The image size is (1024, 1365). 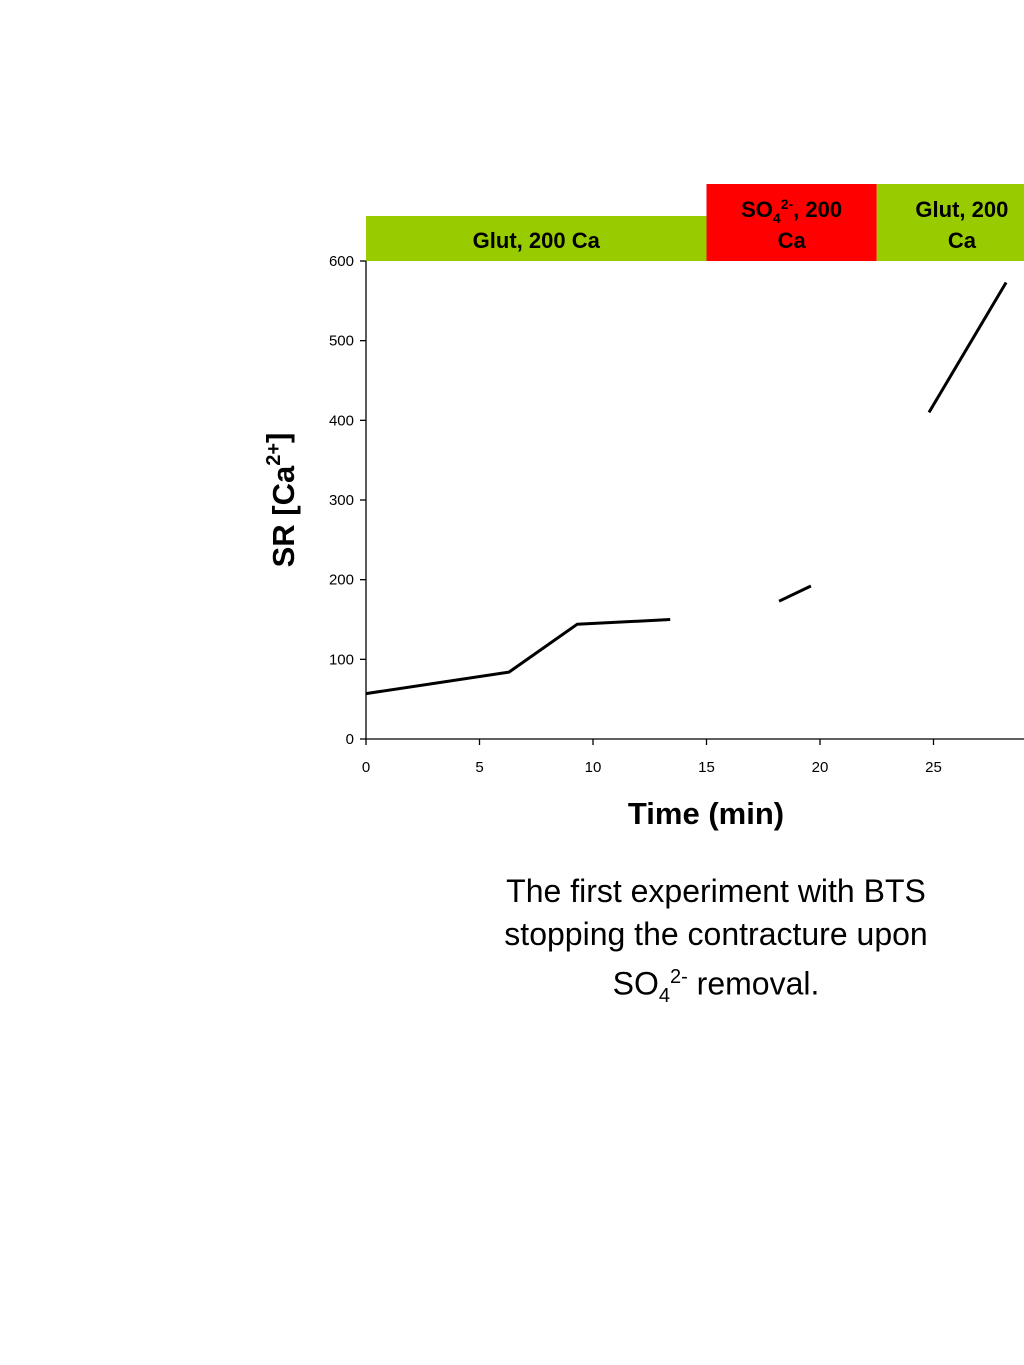 I want to click on caption-sub: 4, so click(x=664, y=996).